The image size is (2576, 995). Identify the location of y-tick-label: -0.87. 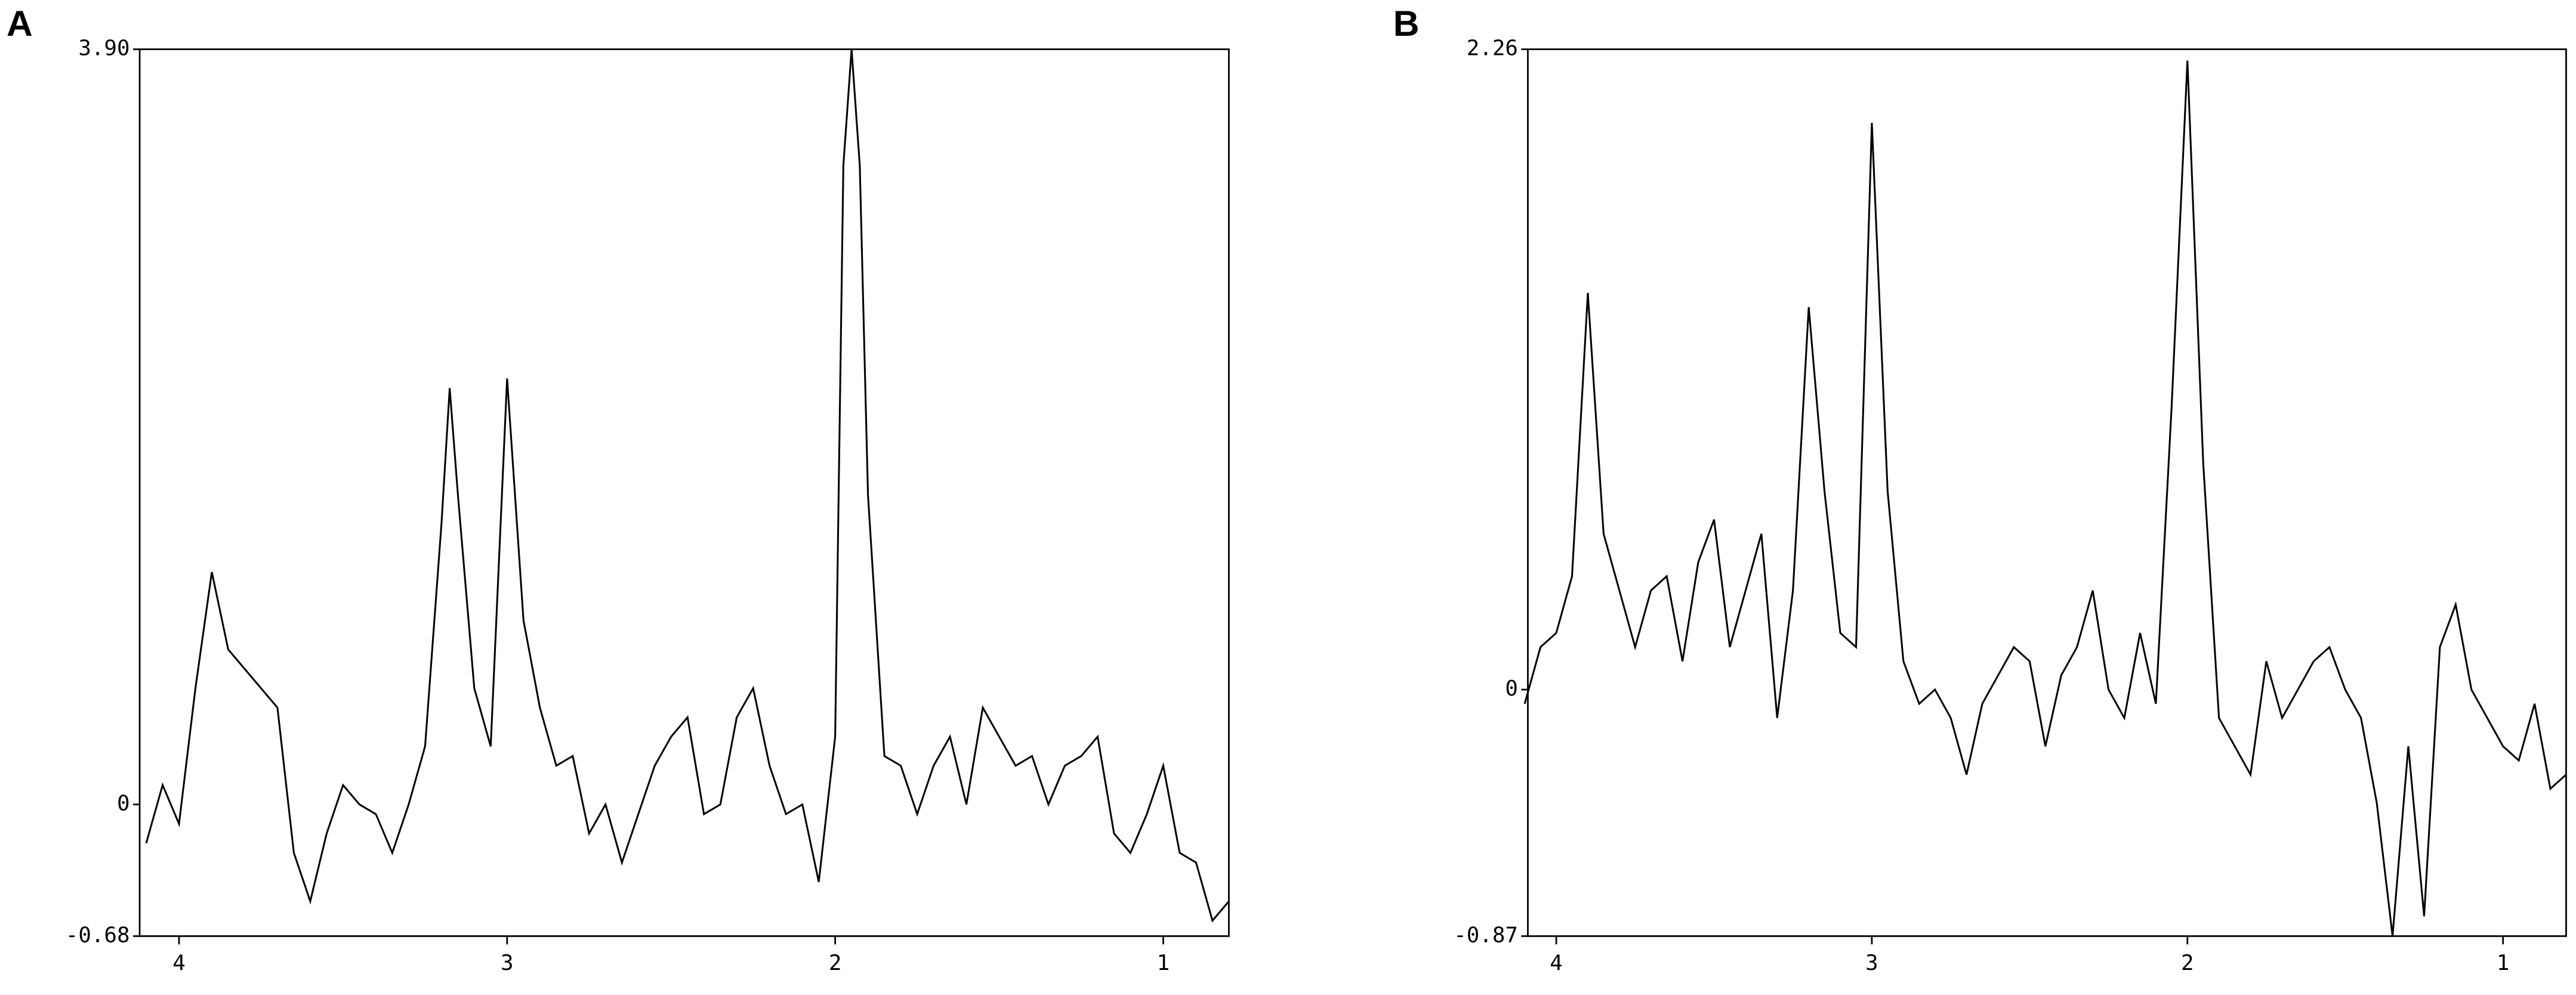
(1486, 935).